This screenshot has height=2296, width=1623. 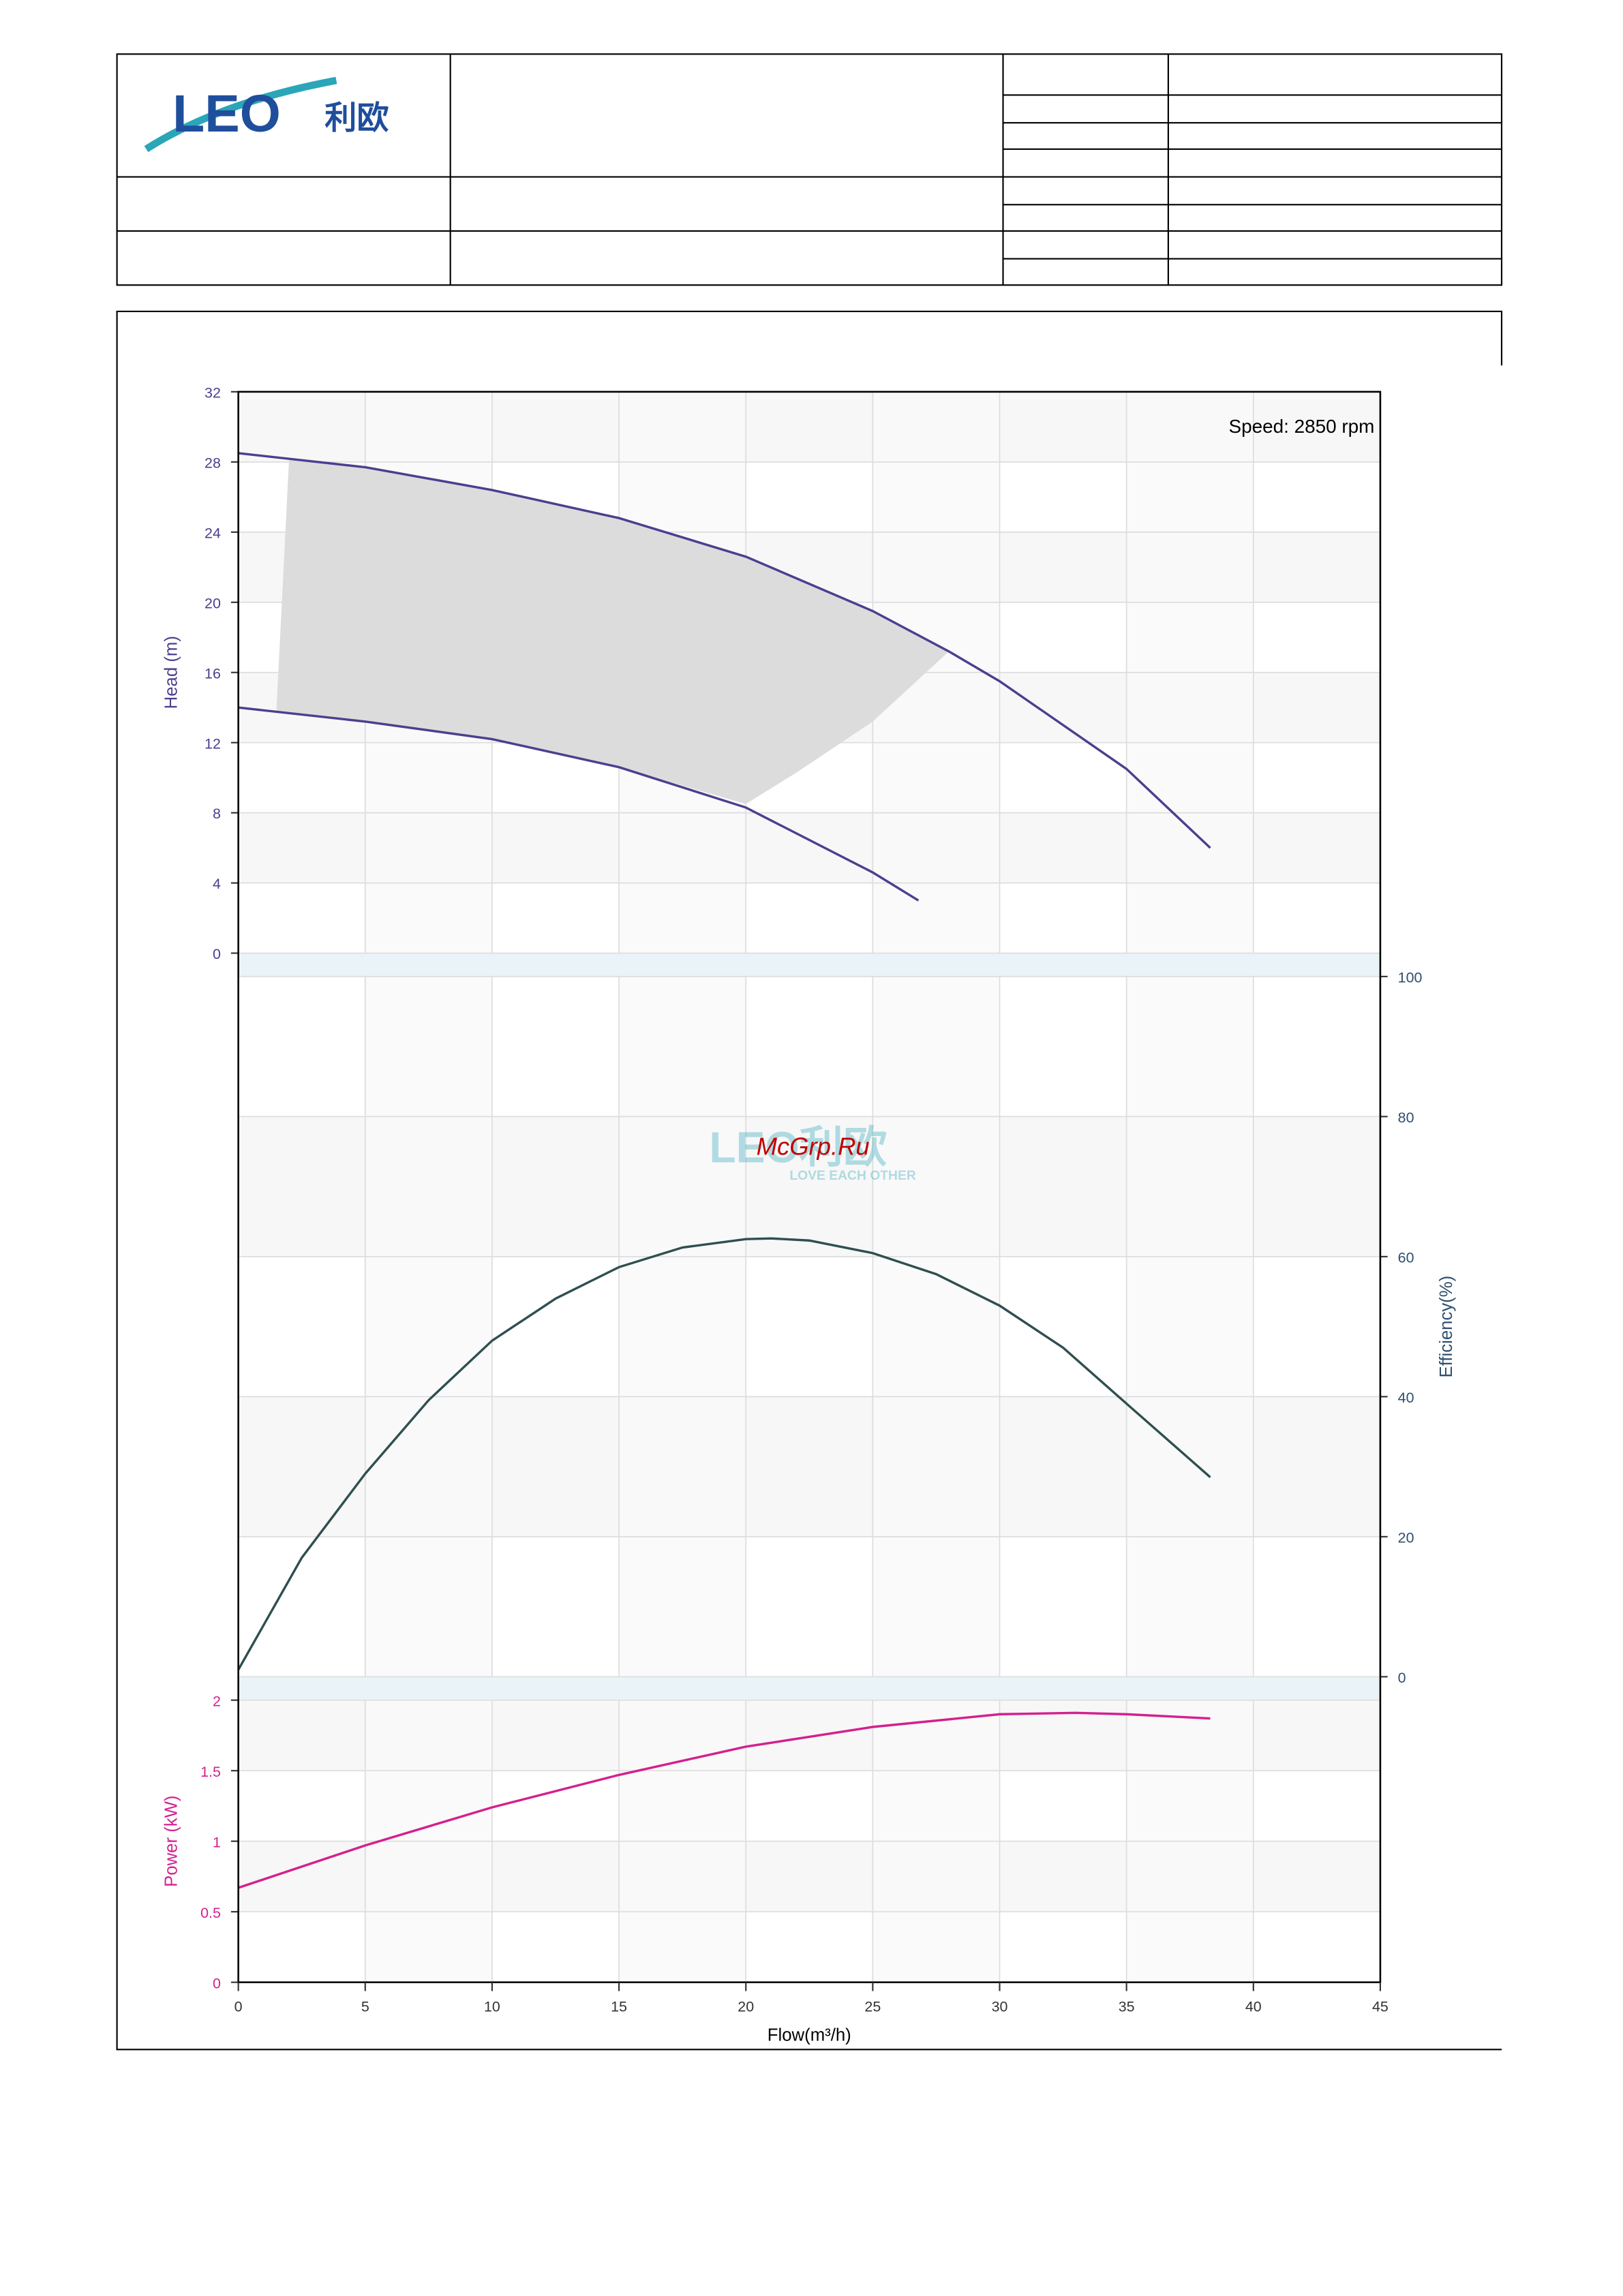 I want to click on y-tick-label: 16, so click(x=212, y=673).